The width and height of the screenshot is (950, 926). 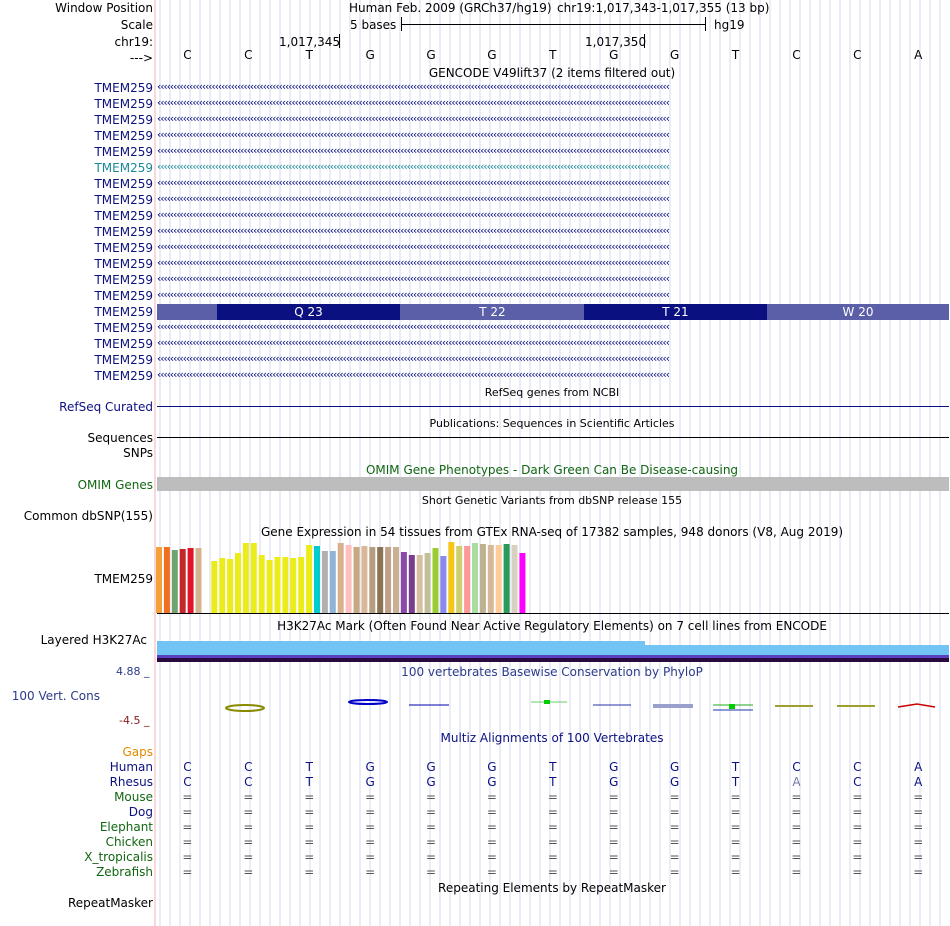 What do you see at coordinates (552, 738) in the screenshot?
I see `multiz-title: Multiz Alignments of 100 Vertebrates` at bounding box center [552, 738].